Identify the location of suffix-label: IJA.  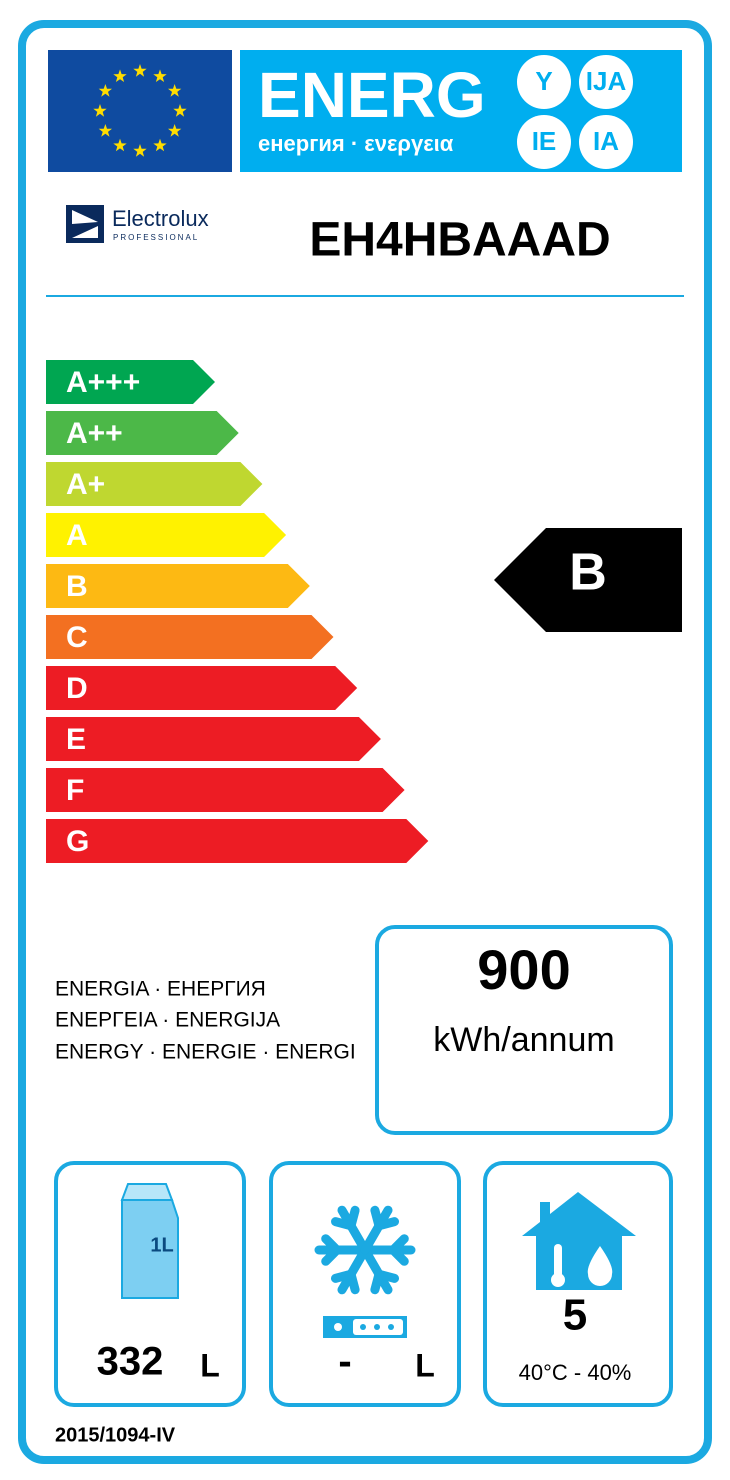
(606, 81).